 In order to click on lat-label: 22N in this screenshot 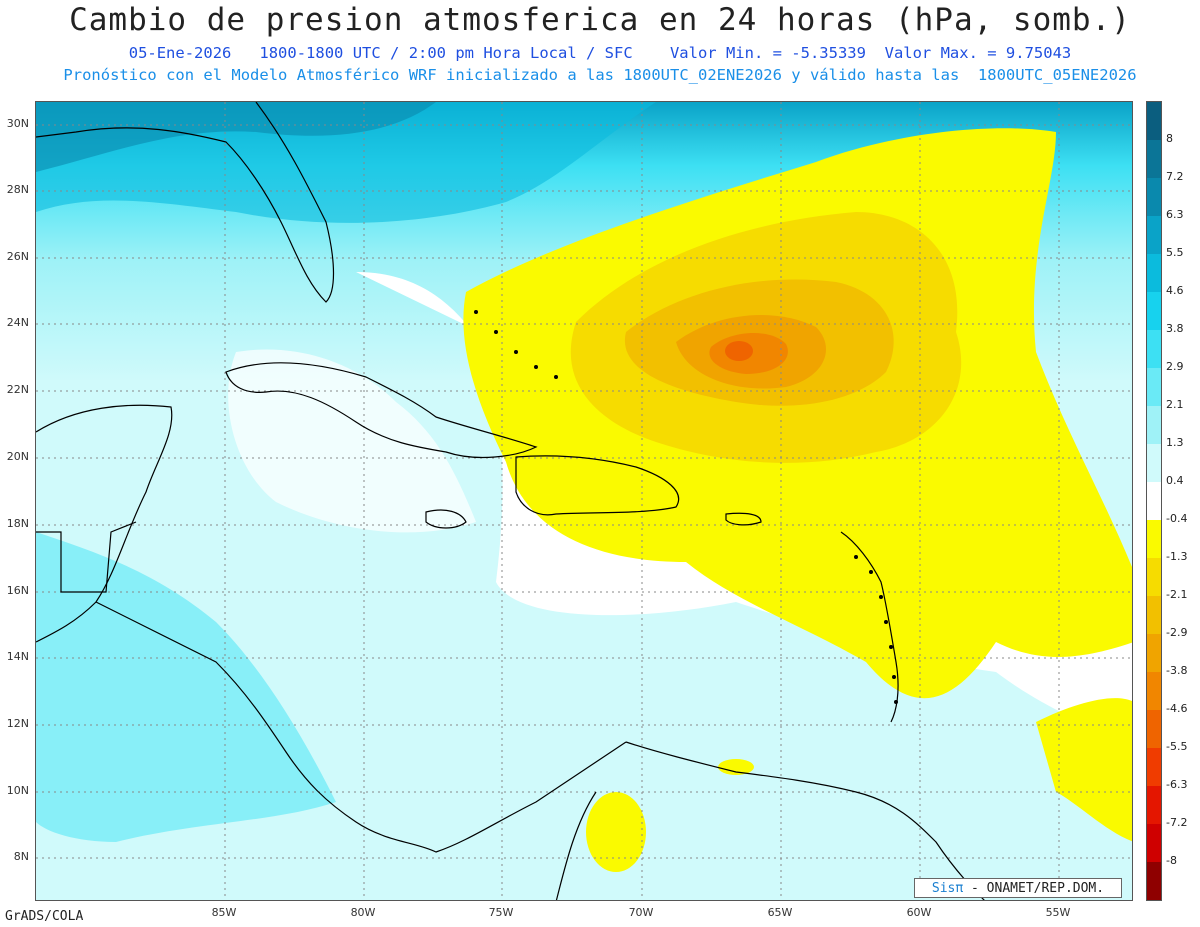, I will do `click(17, 389)`.